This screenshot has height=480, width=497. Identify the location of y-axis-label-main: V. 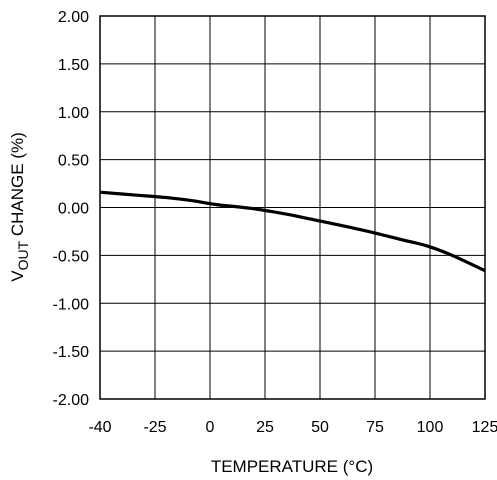
(17, 276).